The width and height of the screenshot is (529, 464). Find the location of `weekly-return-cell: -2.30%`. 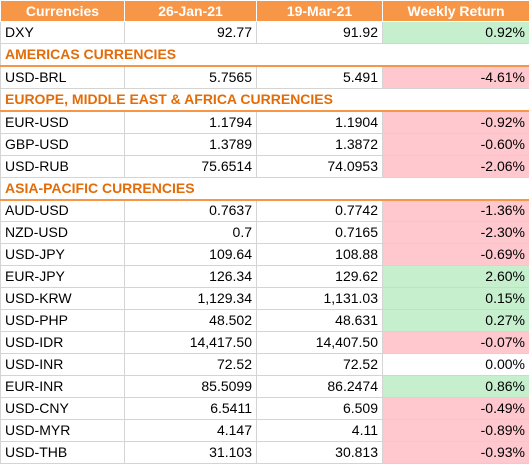

weekly-return-cell: -2.30% is located at coordinates (456, 233).